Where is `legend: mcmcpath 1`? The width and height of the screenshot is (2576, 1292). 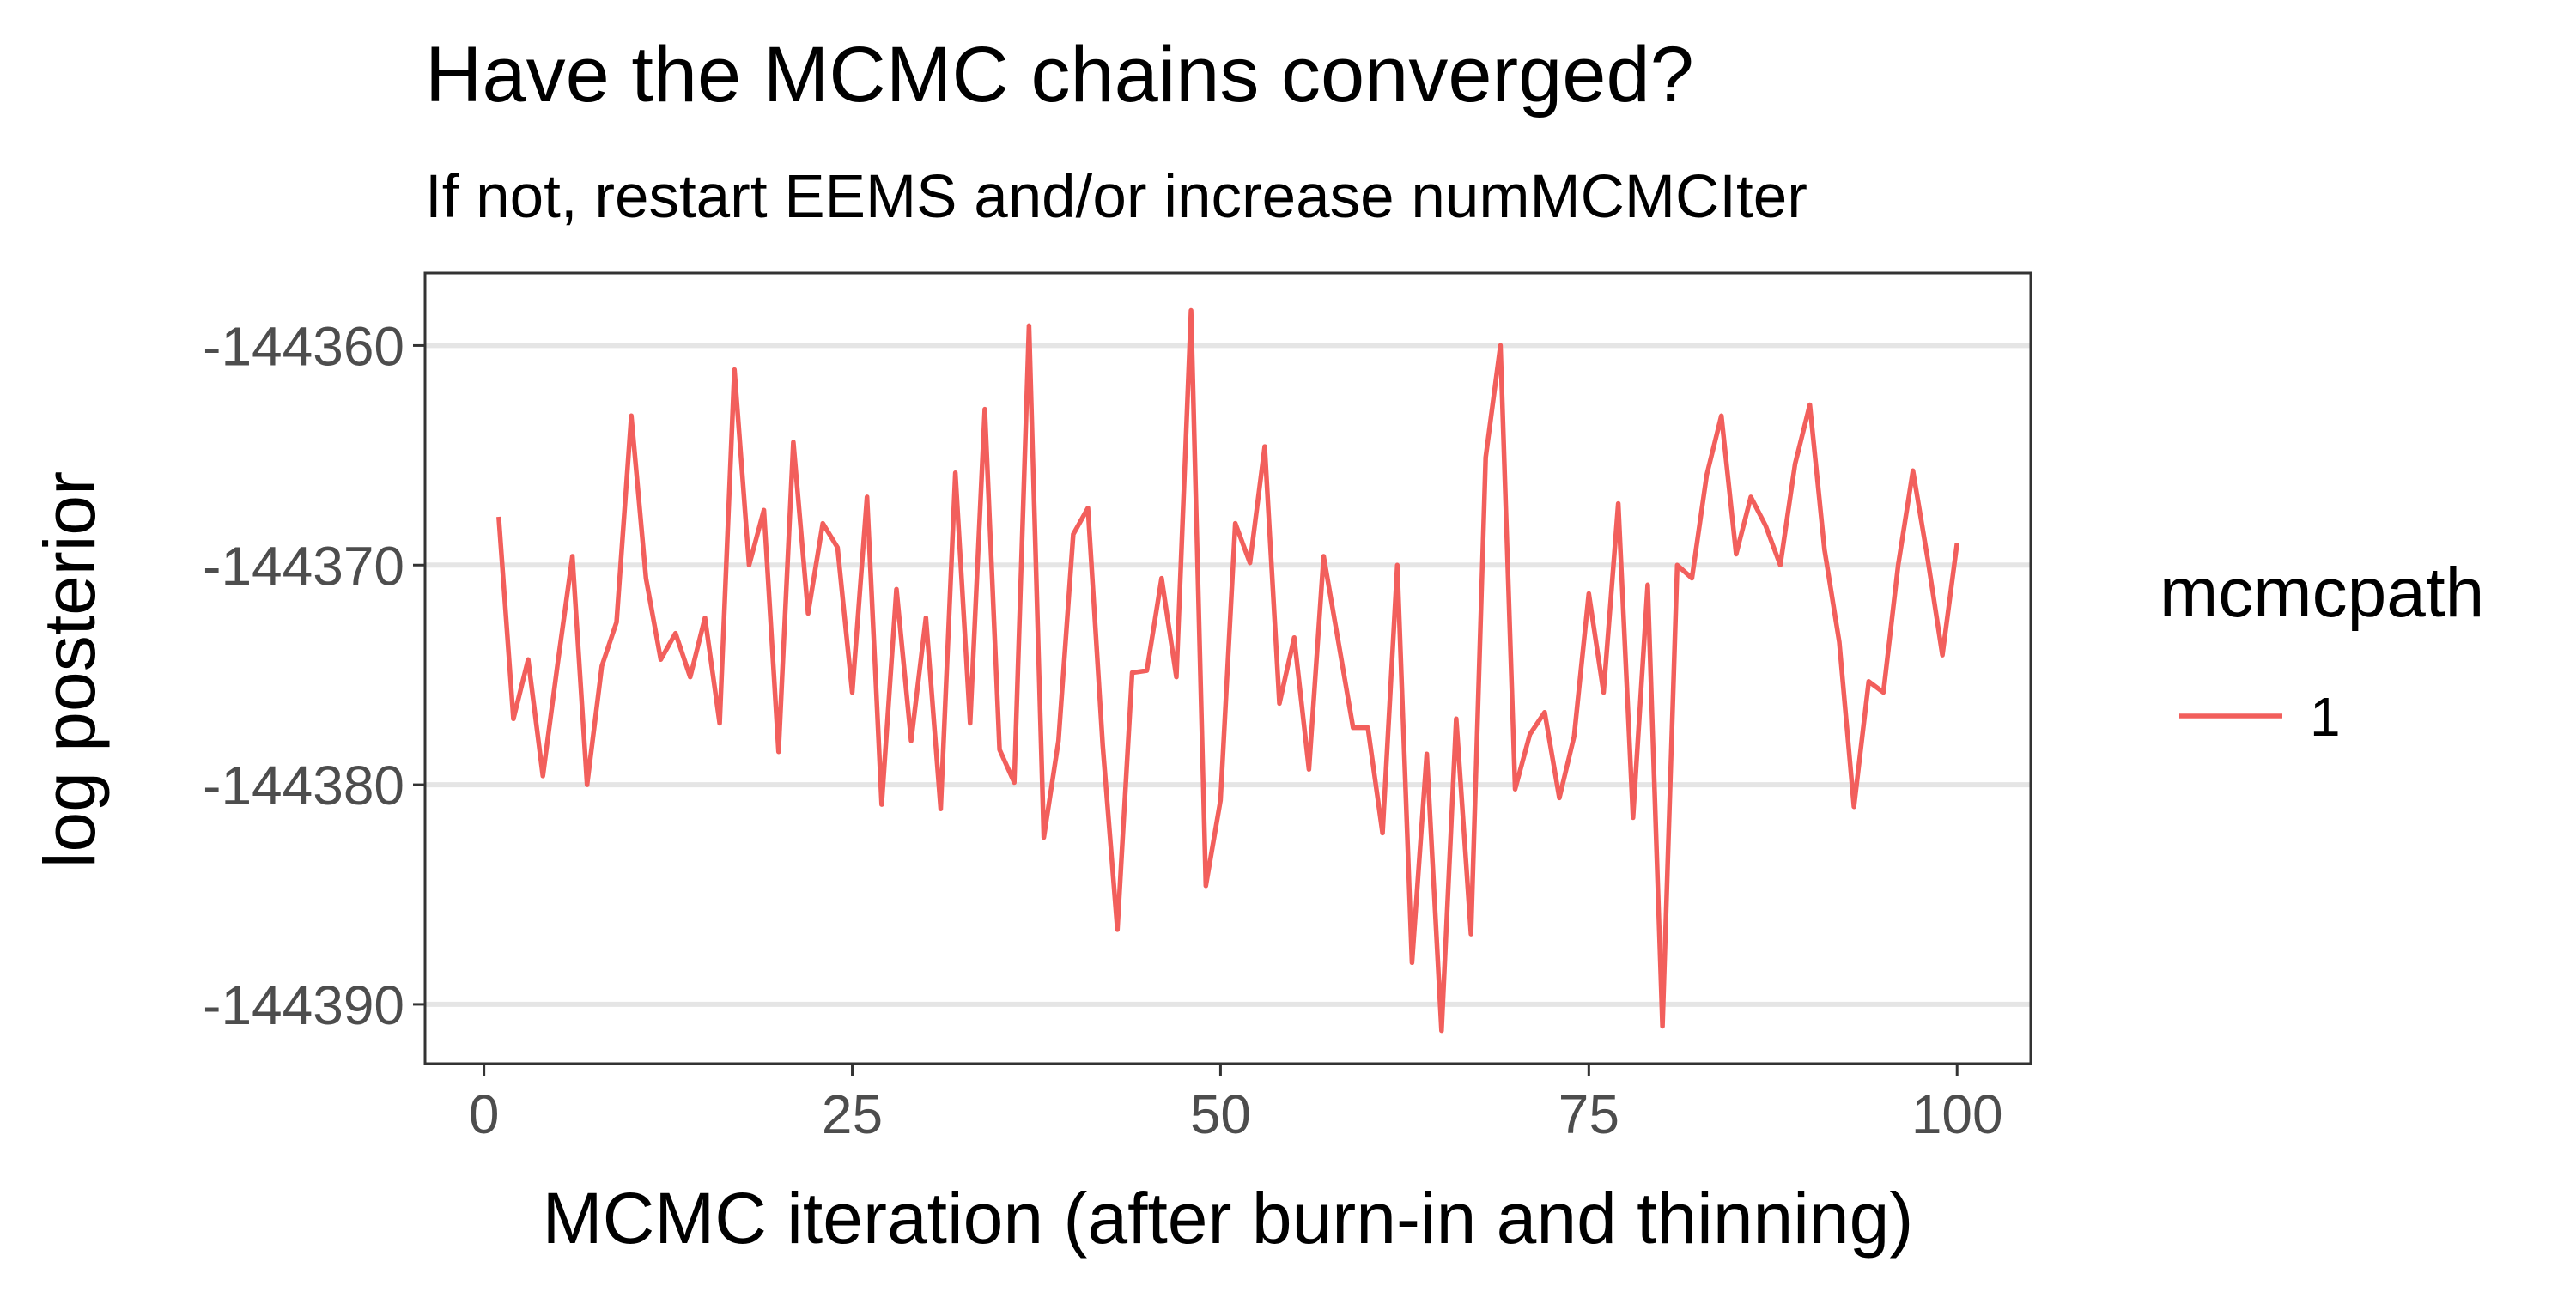
legend: mcmcpath 1 is located at coordinates (2322, 651).